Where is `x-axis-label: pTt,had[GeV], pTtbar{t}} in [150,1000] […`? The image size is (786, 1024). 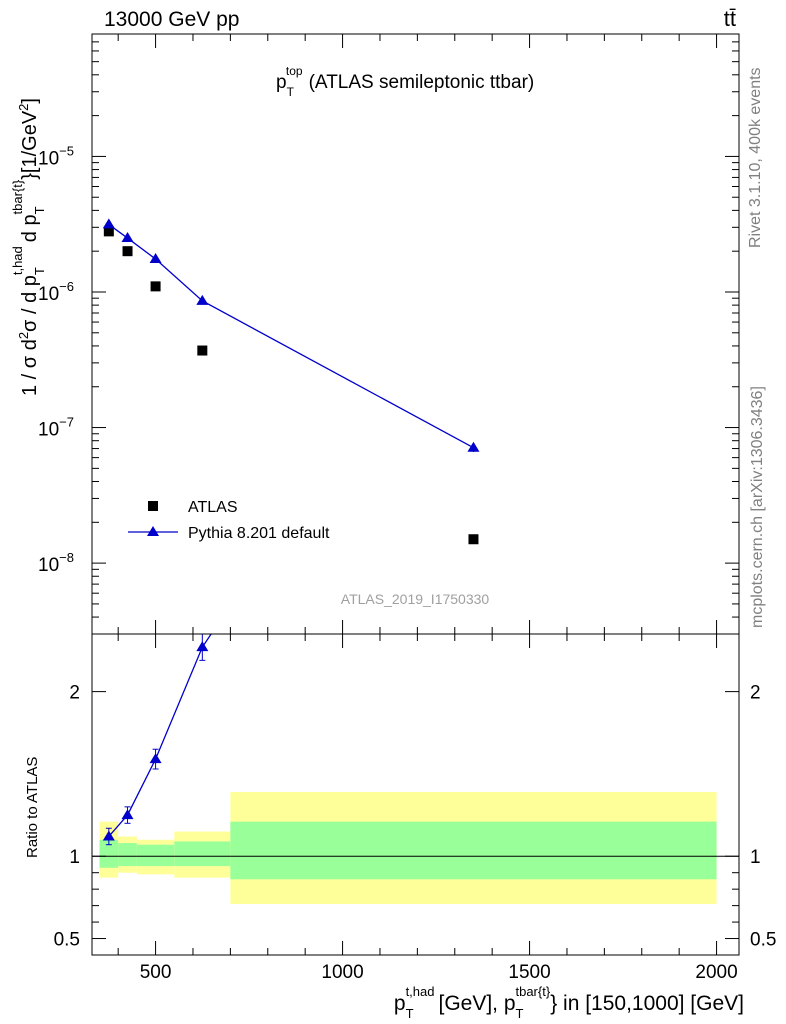 x-axis-label: pTt,had[GeV], pTtbar{t}} in [150,1000] [… is located at coordinates (569, 1002).